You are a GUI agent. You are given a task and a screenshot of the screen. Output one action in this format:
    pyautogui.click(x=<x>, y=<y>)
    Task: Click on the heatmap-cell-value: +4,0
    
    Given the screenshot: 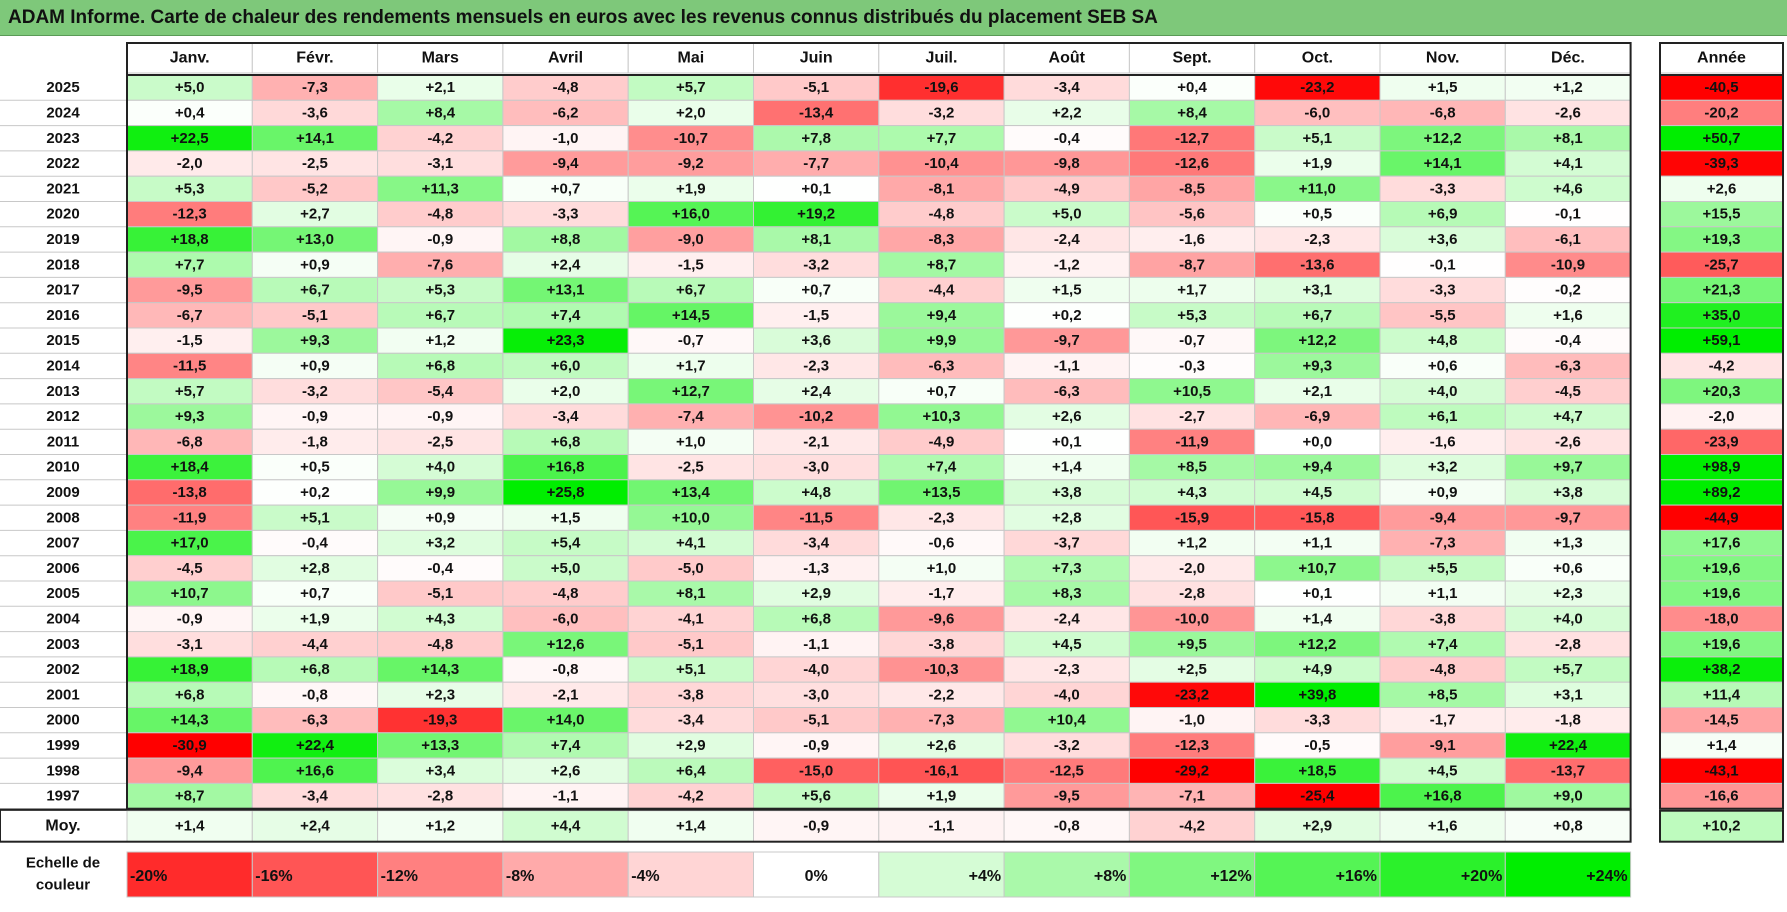 What is the action you would take?
    pyautogui.click(x=1443, y=391)
    